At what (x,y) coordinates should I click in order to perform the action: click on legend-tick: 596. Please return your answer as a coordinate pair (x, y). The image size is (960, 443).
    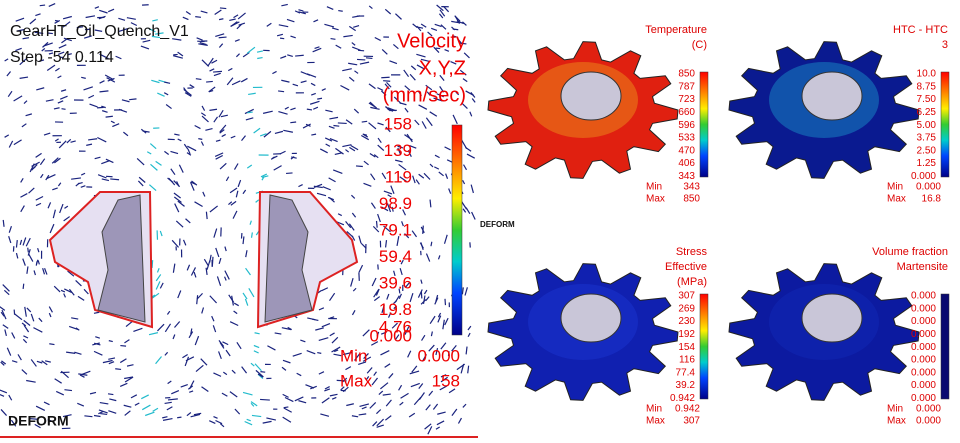
    Looking at the image, I should click on (686, 125).